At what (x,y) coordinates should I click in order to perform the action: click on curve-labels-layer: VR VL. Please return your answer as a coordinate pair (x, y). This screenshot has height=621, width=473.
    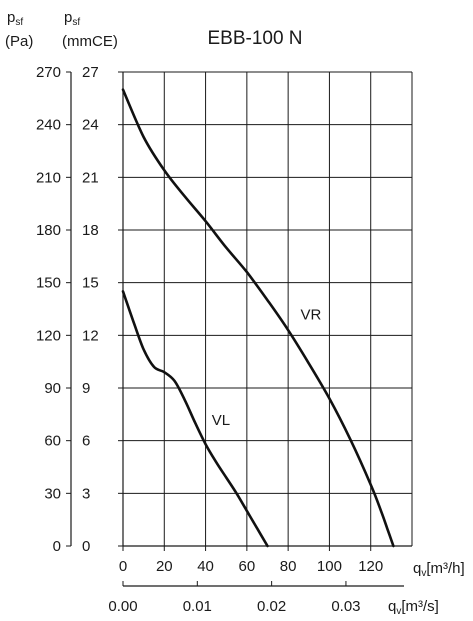
    Looking at the image, I should click on (267, 368).